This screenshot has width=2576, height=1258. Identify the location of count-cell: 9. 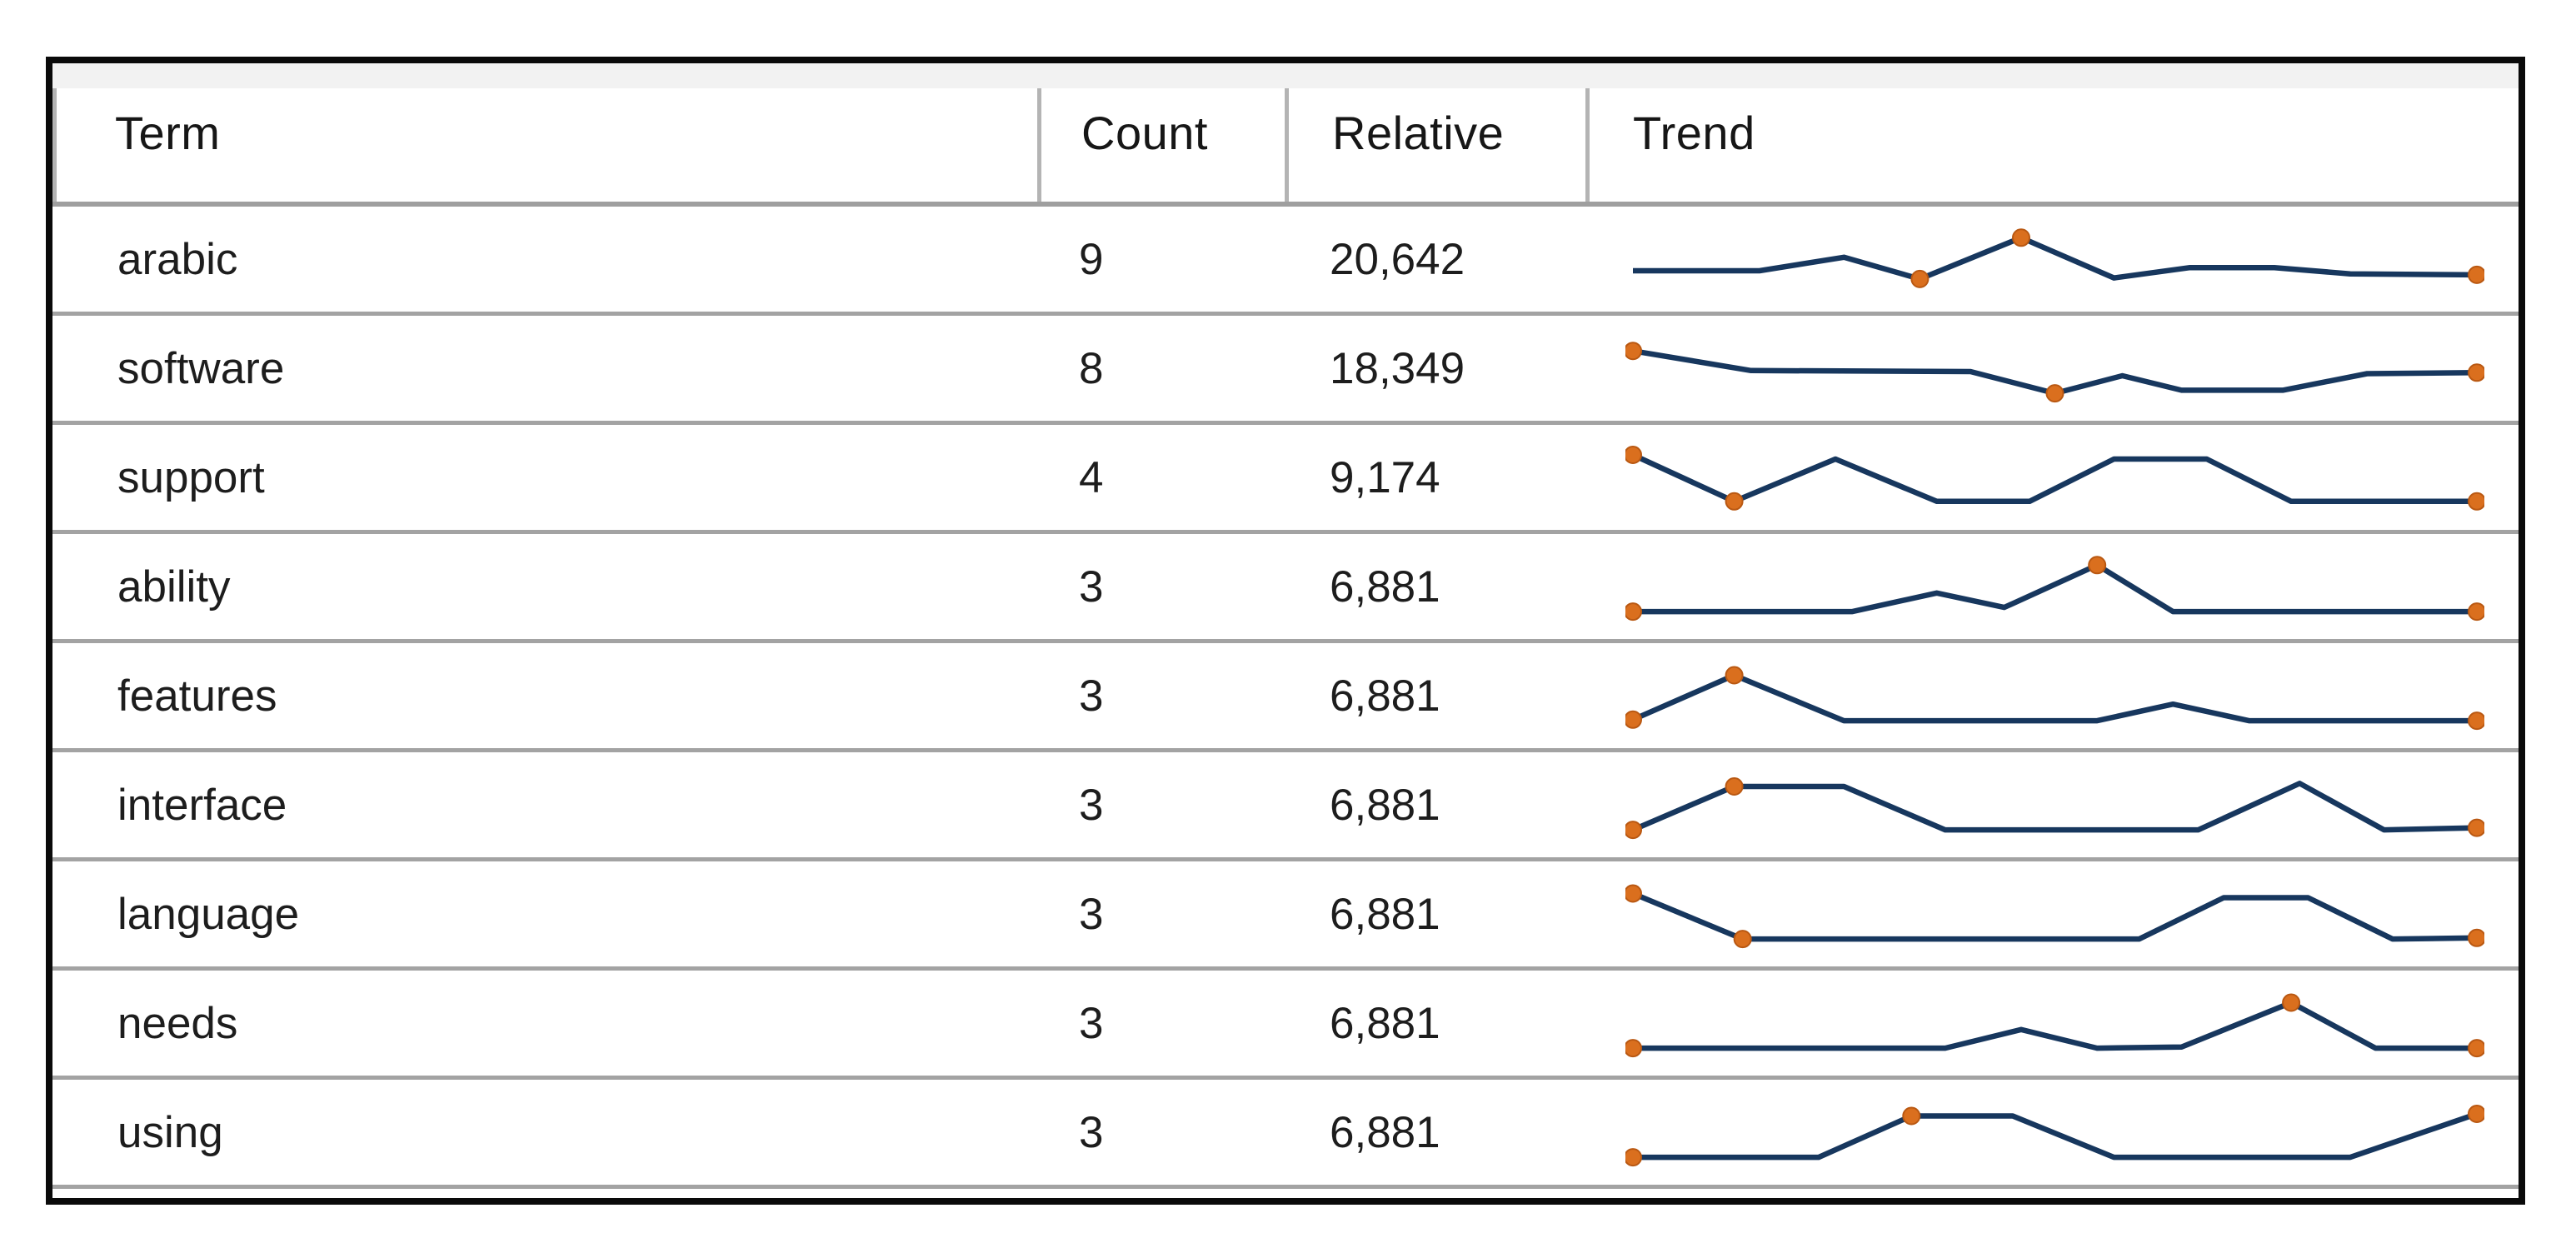
(1161, 259).